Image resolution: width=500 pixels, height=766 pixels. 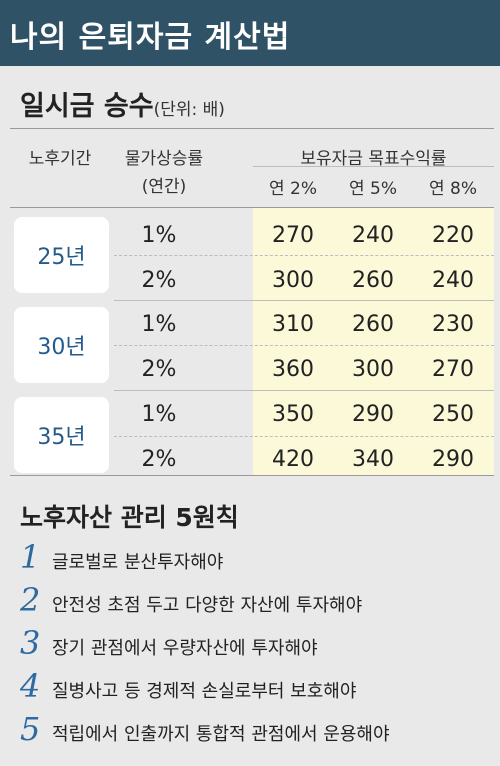 I want to click on list-item: 3 장기 관점에서 우량자산에 투자해야, so click(x=255, y=645).